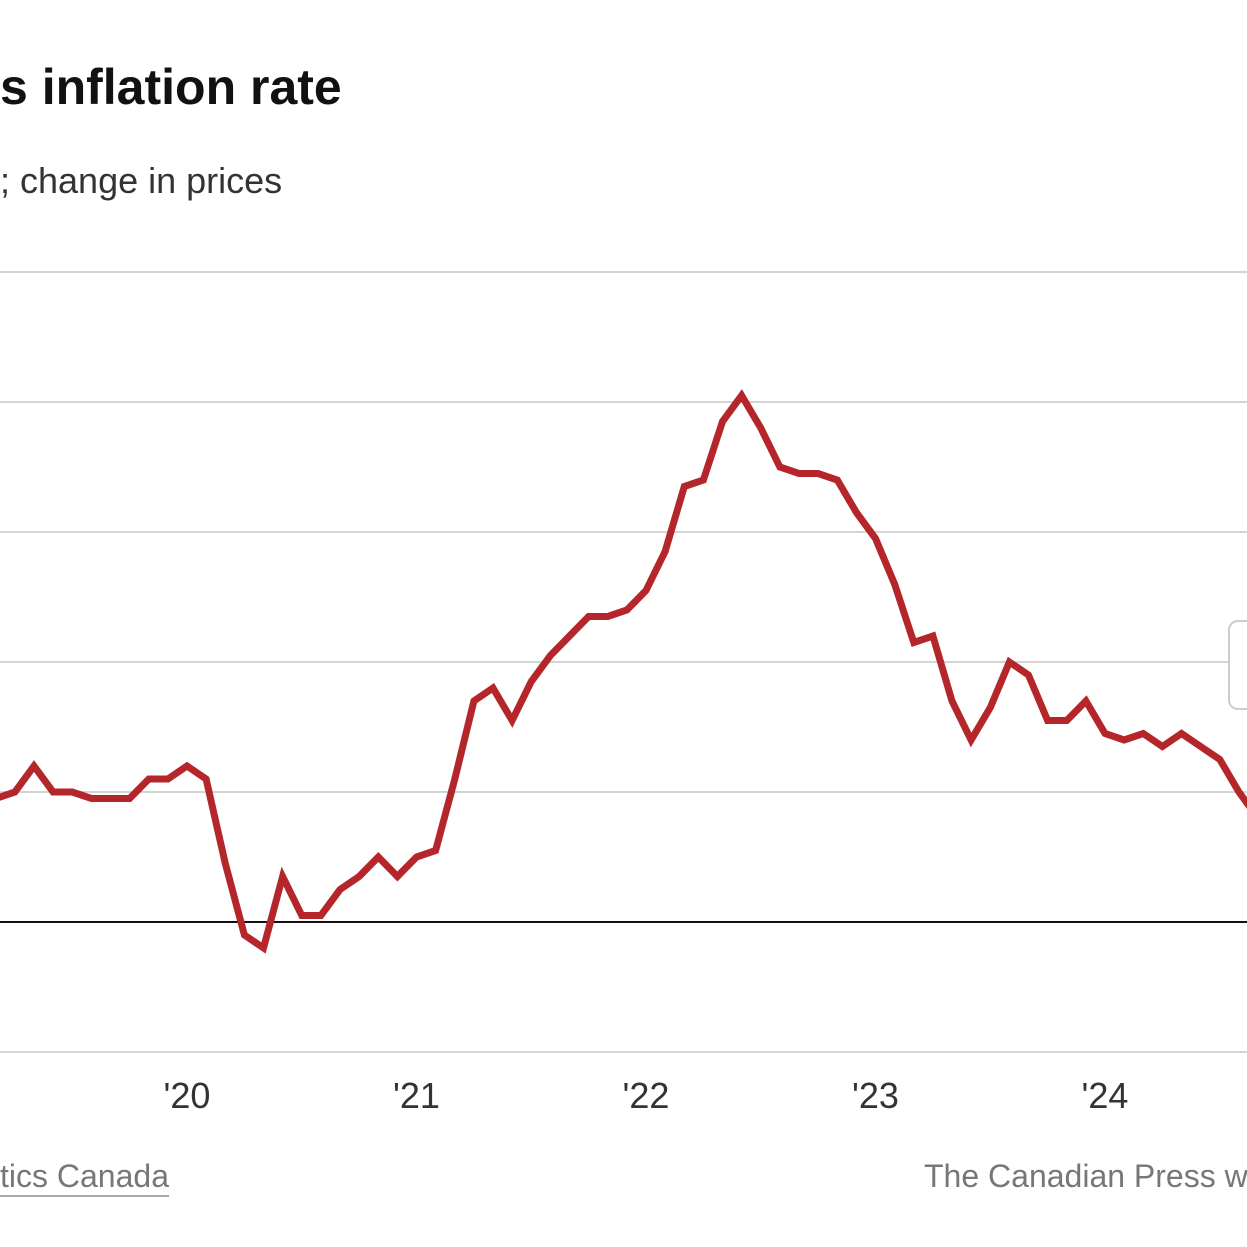 The height and width of the screenshot is (1247, 1247). I want to click on source-link: tics Canada, so click(84, 1177).